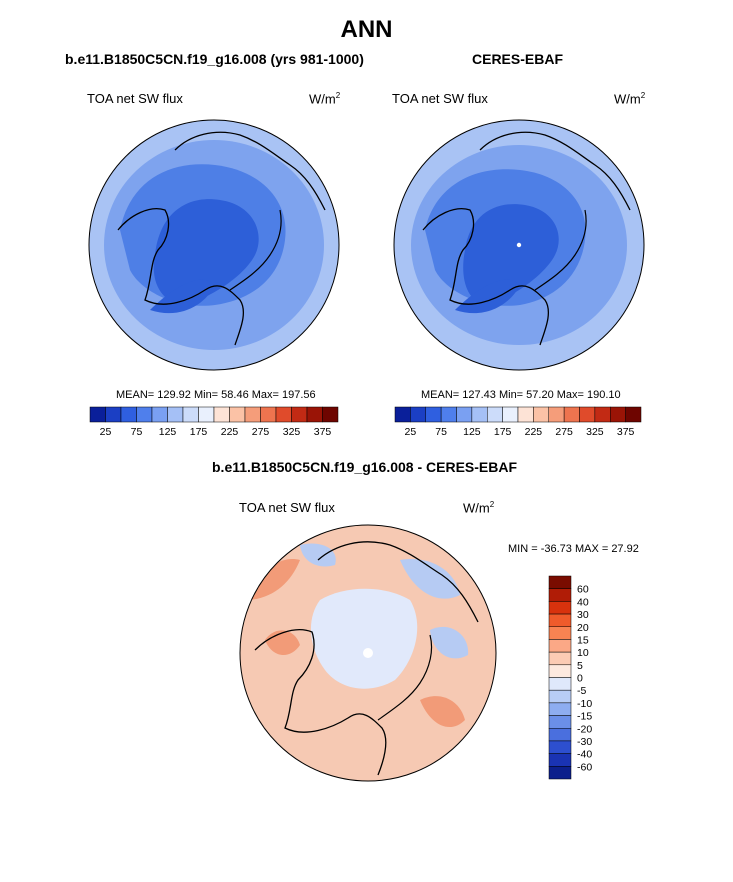 The width and height of the screenshot is (733, 882). I want to click on panel1-map-border, so click(214, 245).